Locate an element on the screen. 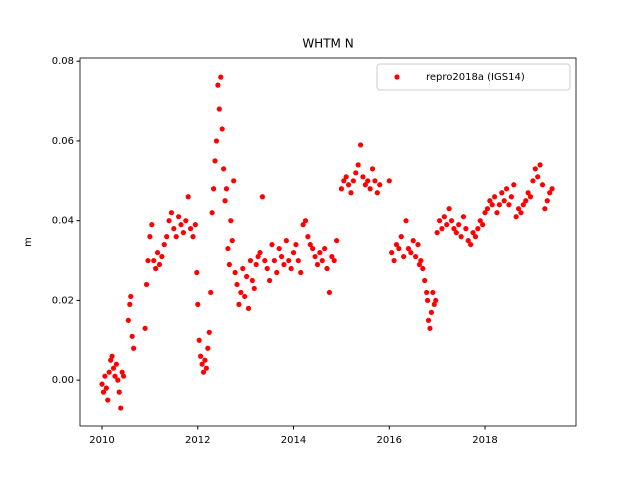 This screenshot has height=480, width=640. y-tick-label: 0.06 is located at coordinates (63, 141).